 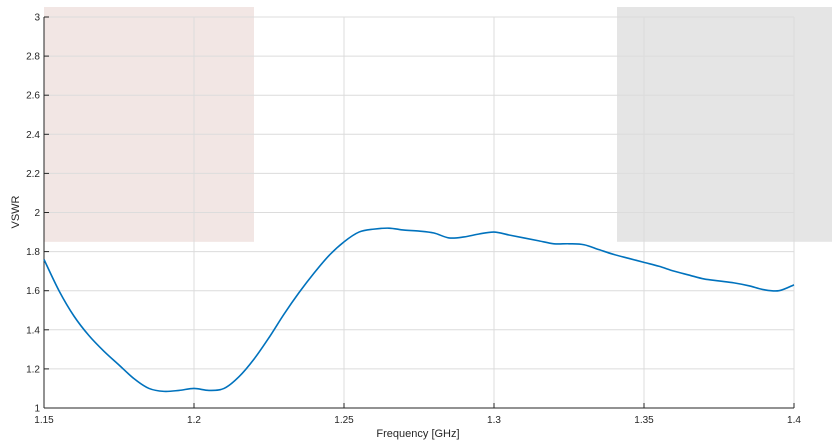 What do you see at coordinates (33, 57) in the screenshot?
I see `y-tick-label: 2.8` at bounding box center [33, 57].